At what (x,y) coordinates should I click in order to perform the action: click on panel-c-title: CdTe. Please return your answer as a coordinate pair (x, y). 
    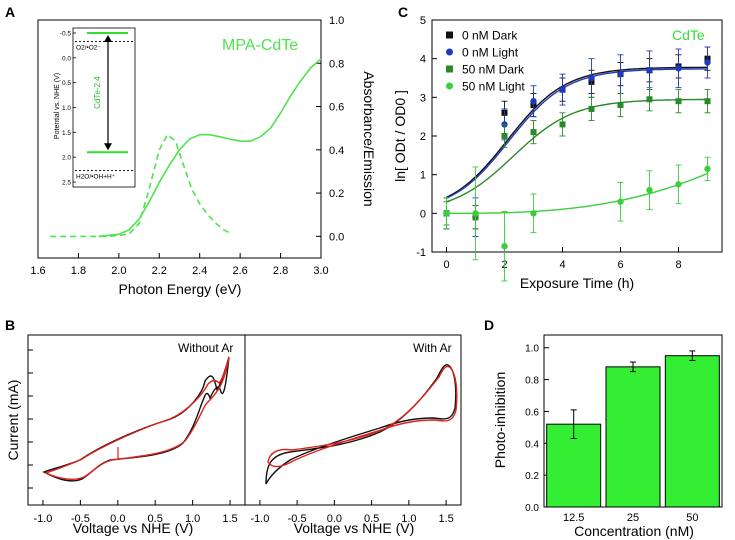
    Looking at the image, I should click on (688, 35).